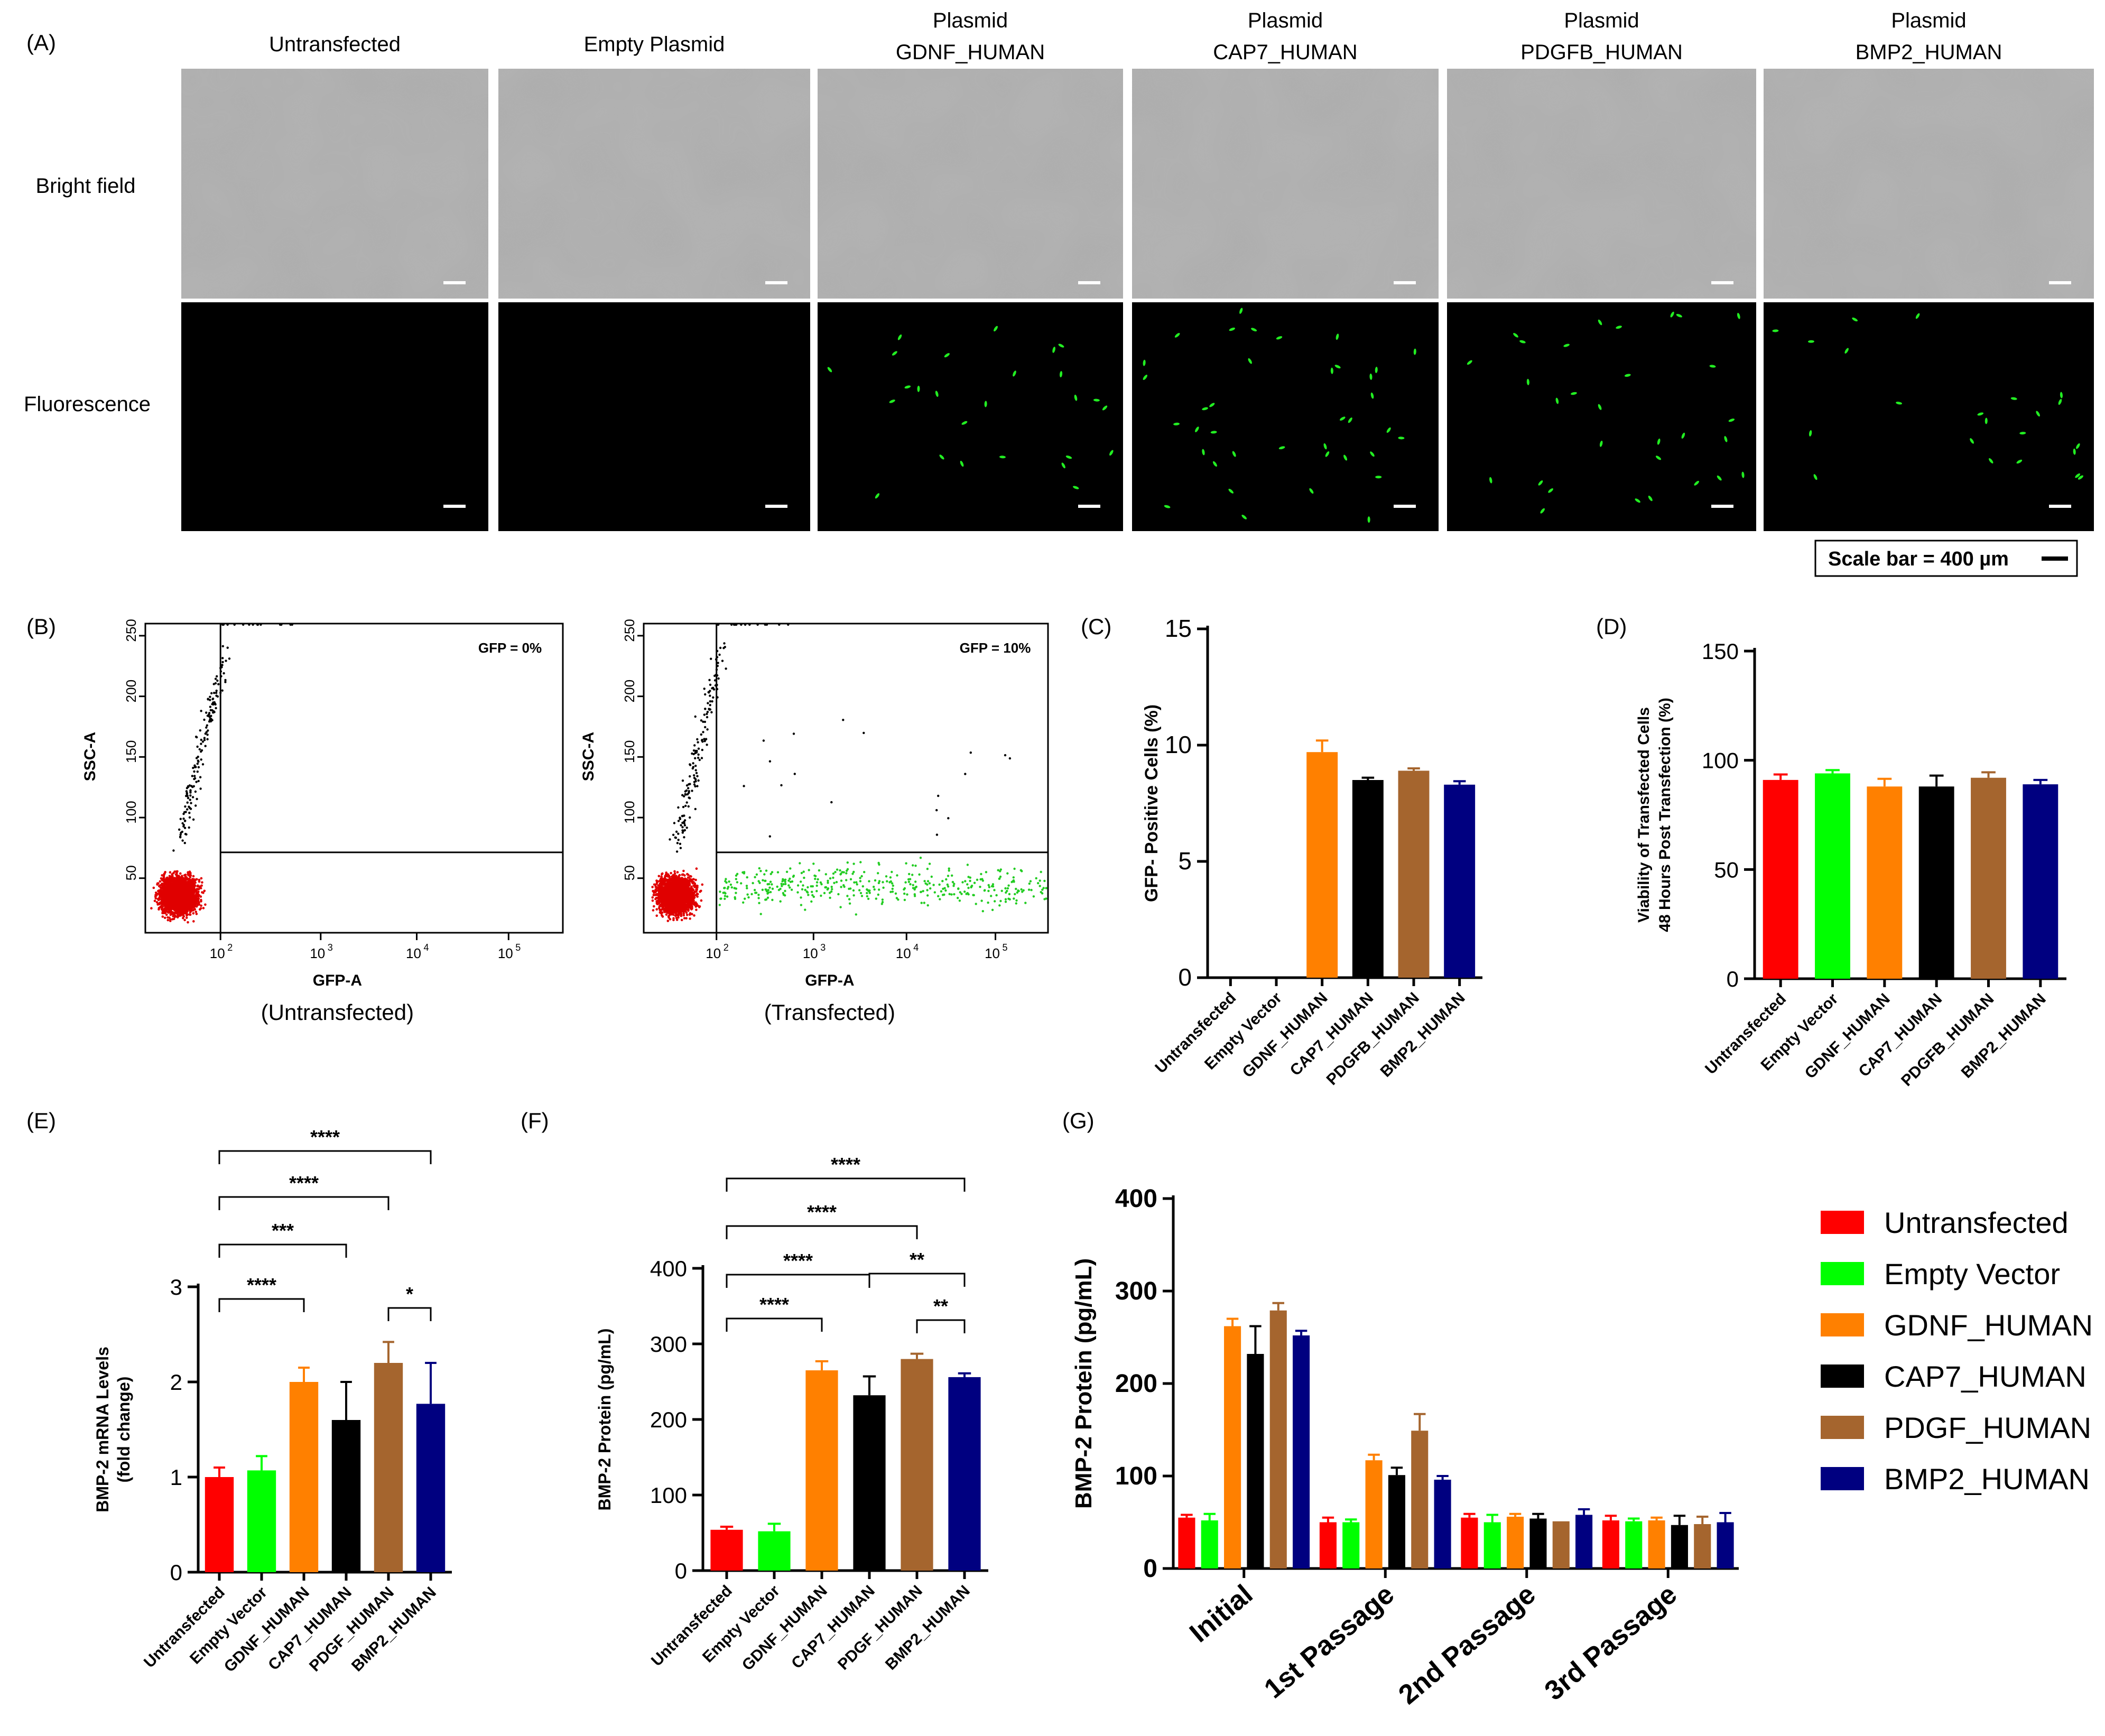  I want to click on y-tick-label: 50, so click(131, 872).